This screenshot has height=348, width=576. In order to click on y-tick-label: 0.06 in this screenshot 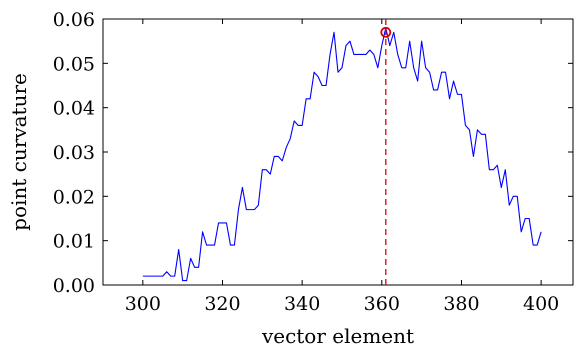, I will do `click(74, 20)`.